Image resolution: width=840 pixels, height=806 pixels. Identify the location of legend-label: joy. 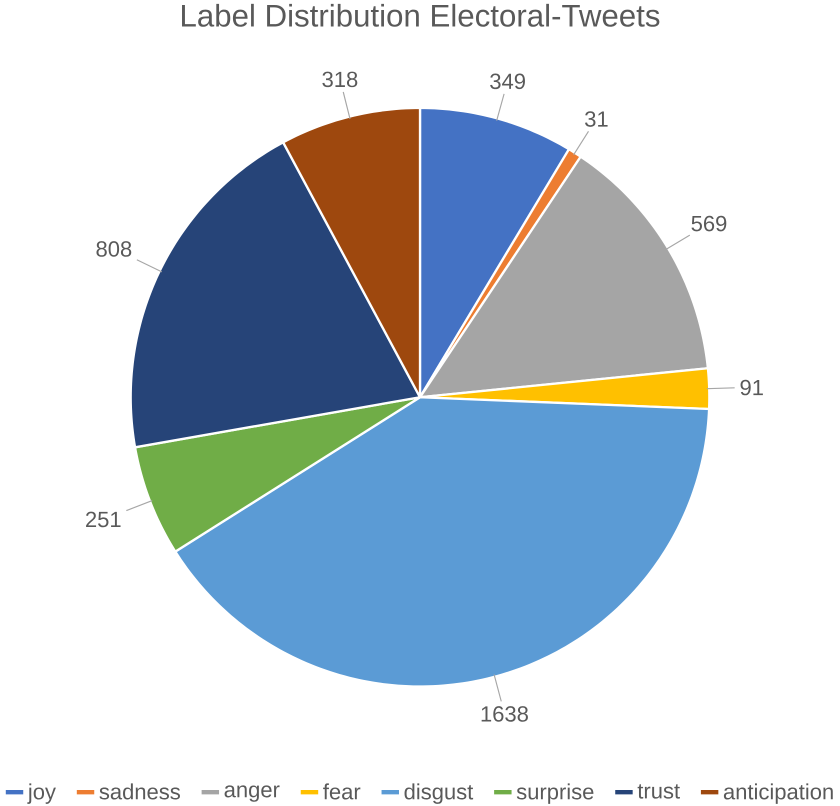
(41, 794).